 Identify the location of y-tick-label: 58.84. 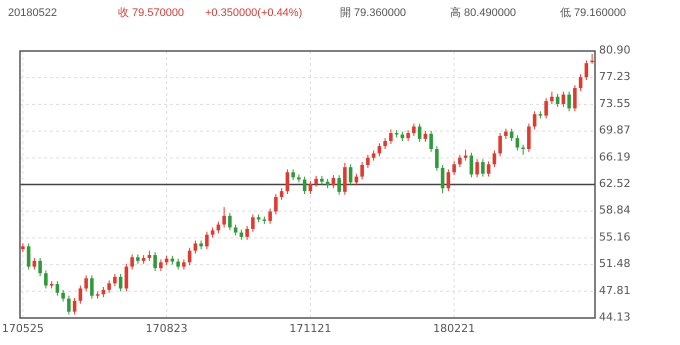
(614, 210).